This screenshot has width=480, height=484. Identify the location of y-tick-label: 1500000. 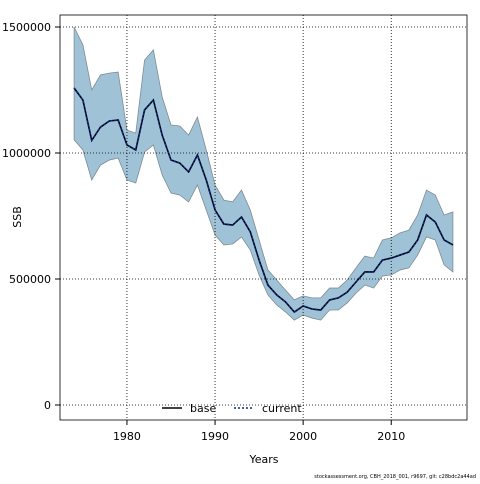
(26, 27).